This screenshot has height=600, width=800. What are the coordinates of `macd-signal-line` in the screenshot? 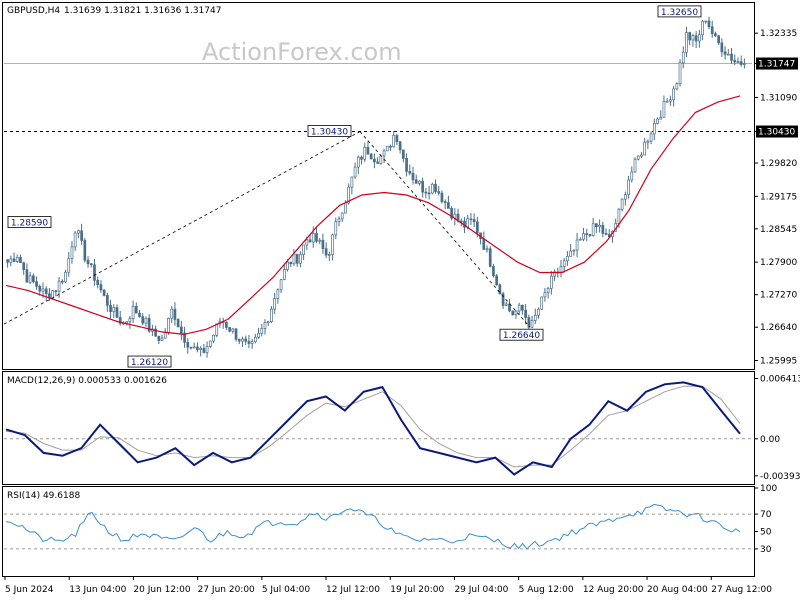 It's located at (373, 426).